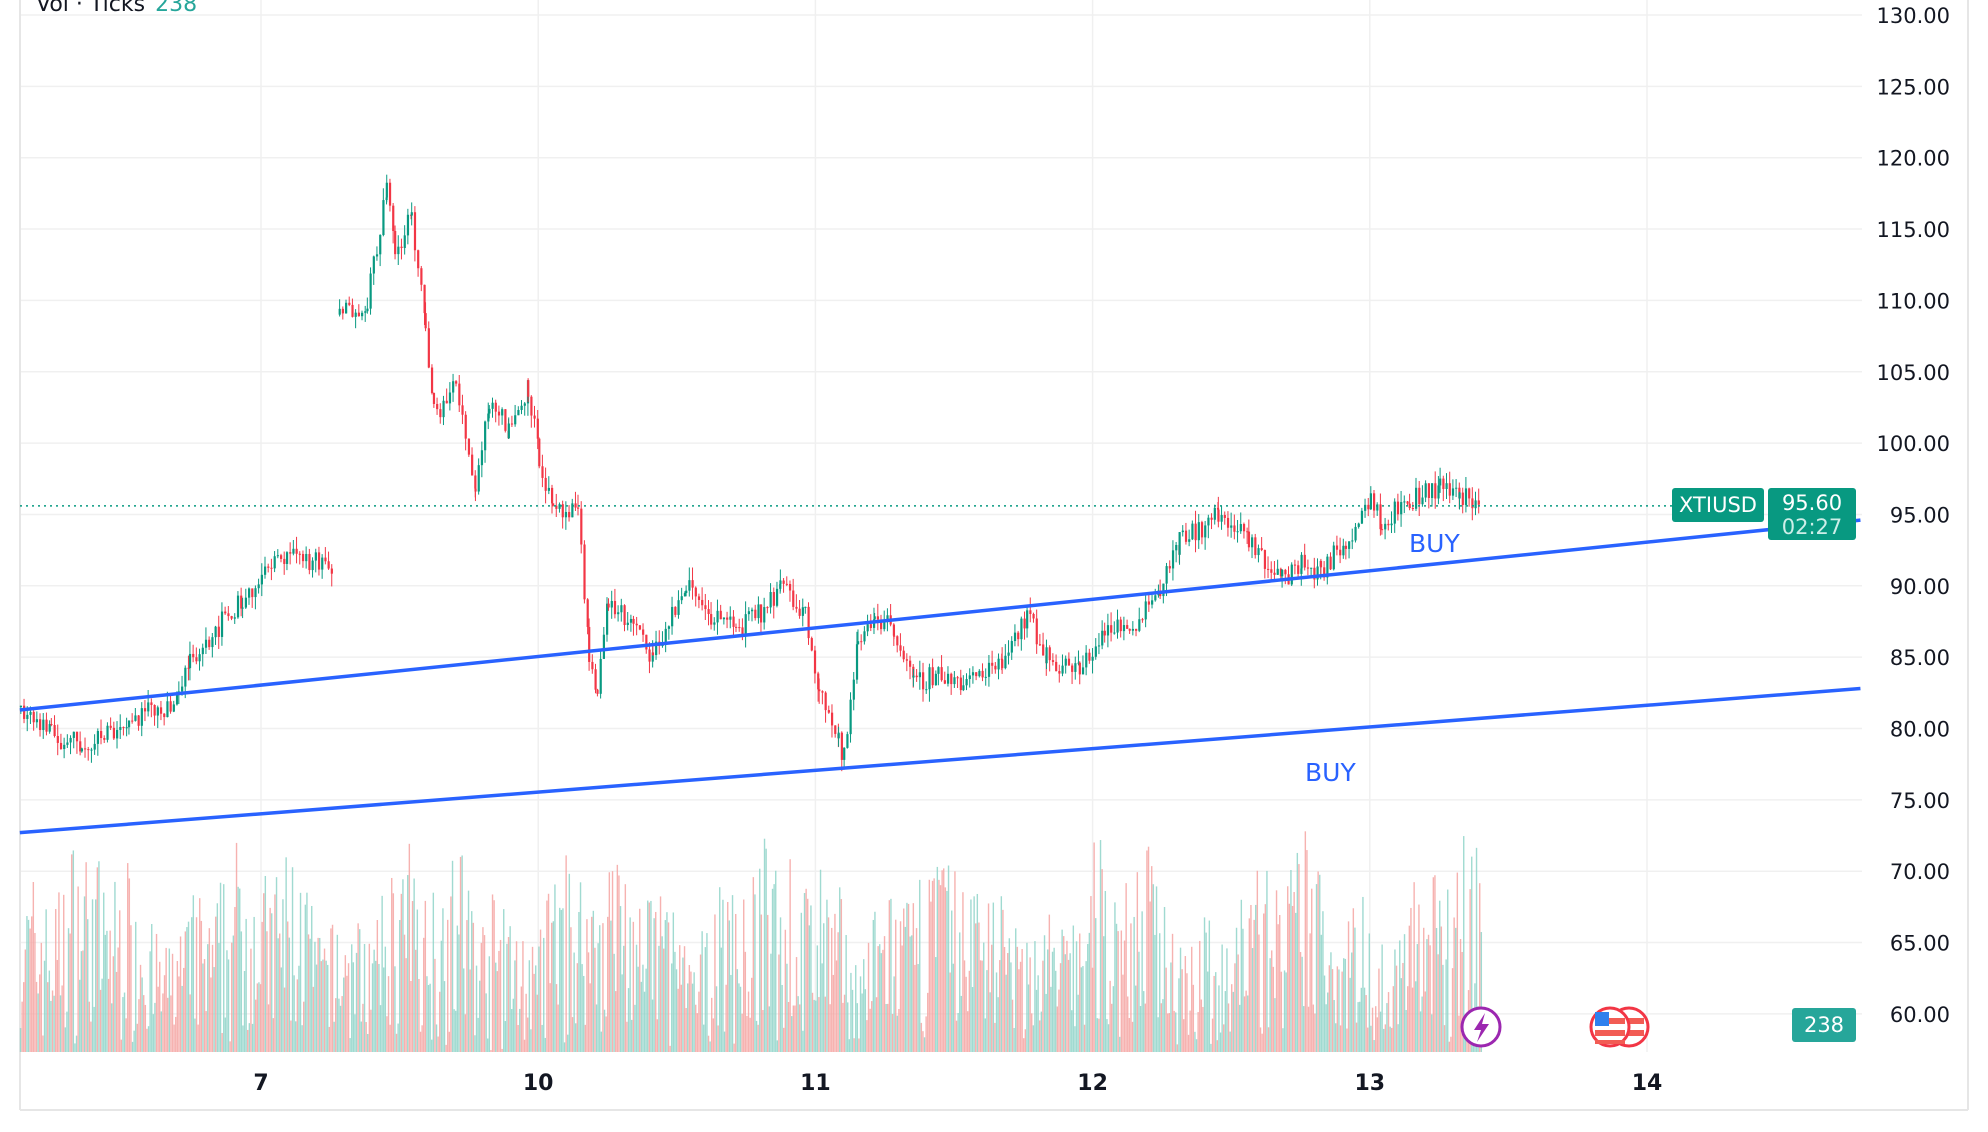  Describe the element at coordinates (1481, 1027) in the screenshot. I see `lightning-event-icon` at that location.